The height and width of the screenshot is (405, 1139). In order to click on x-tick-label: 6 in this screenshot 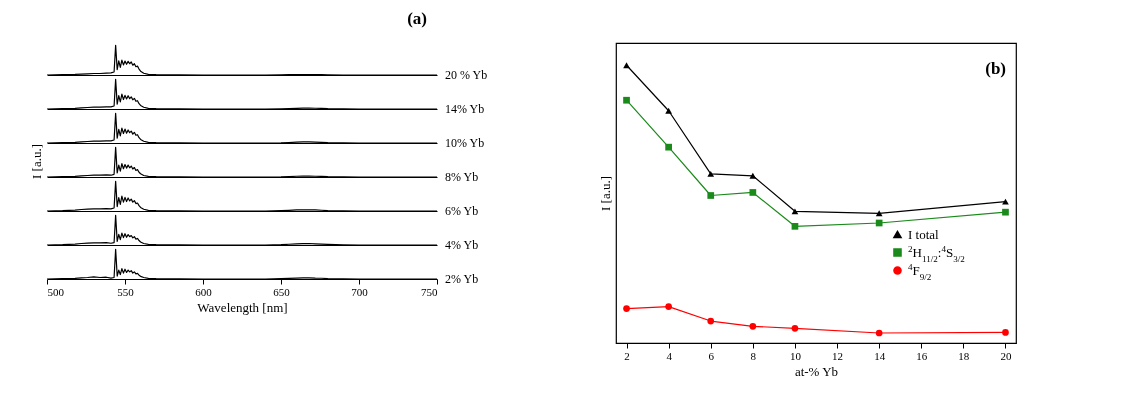, I will do `click(711, 355)`.